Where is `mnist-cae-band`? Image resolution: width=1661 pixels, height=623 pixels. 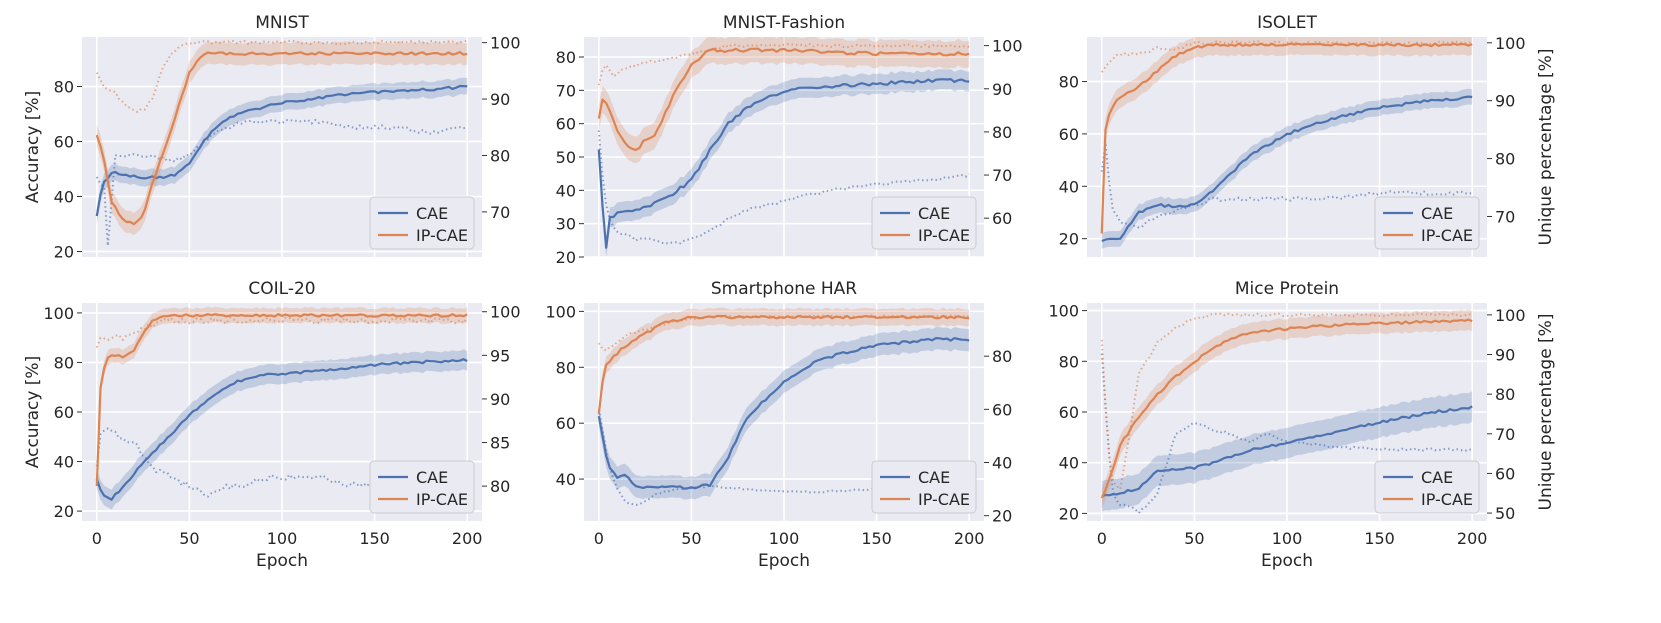
mnist-cae-band is located at coordinates (282, 151).